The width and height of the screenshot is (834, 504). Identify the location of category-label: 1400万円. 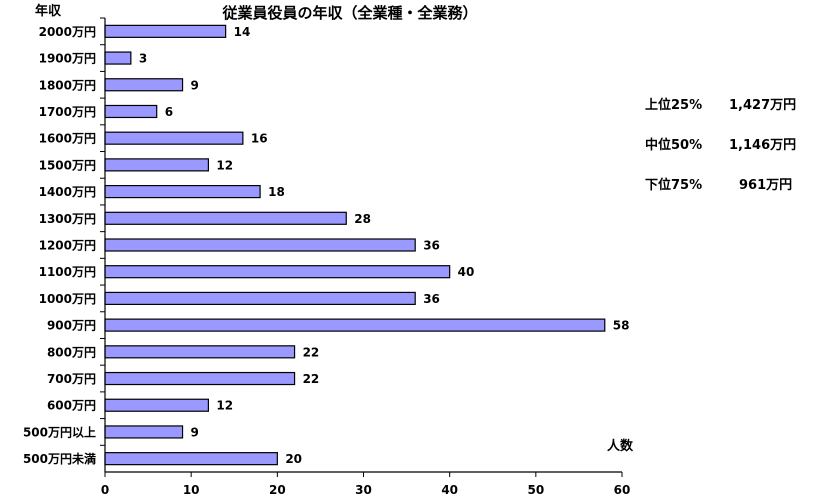
(67, 192).